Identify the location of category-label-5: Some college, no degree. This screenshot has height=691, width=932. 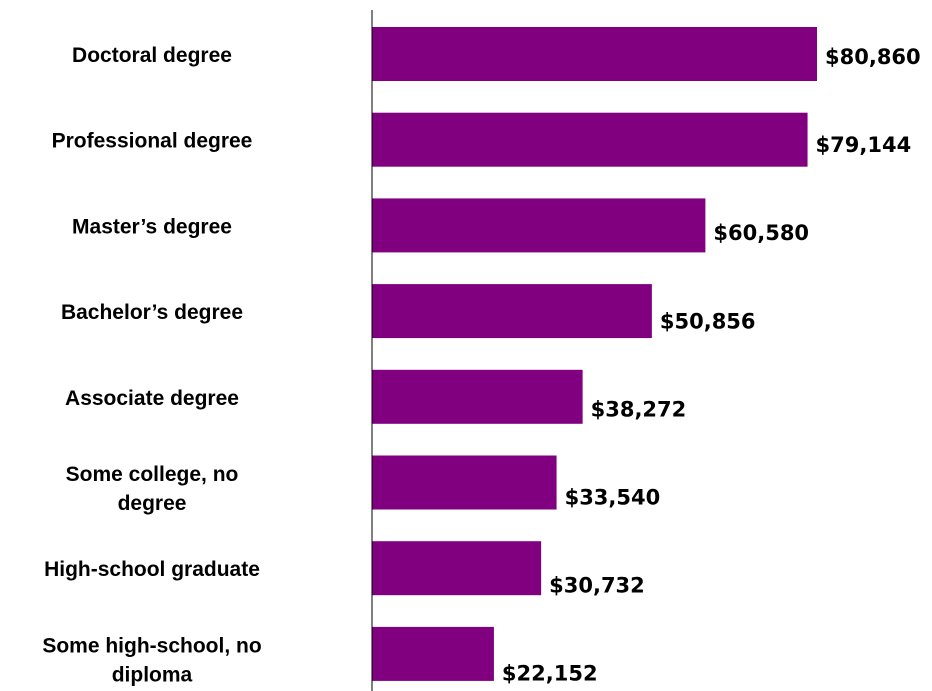
(152, 489).